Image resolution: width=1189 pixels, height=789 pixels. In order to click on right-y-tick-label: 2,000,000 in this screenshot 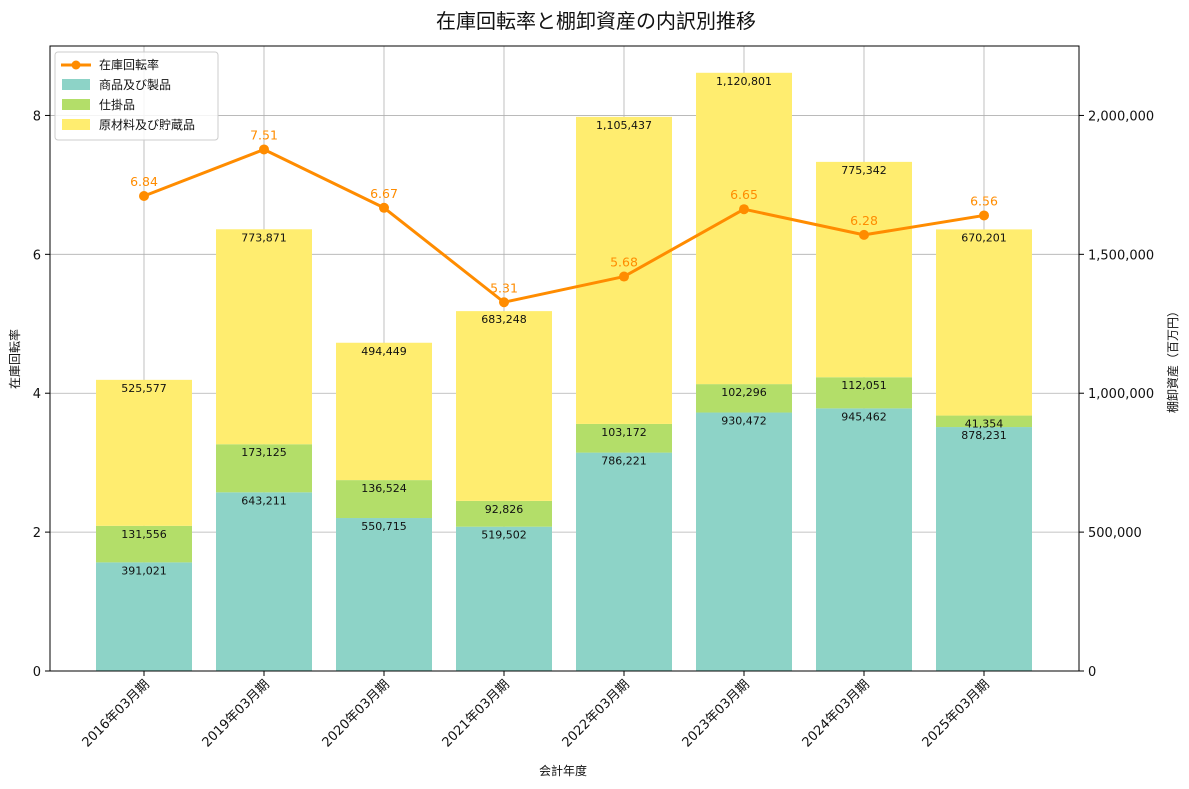, I will do `click(1121, 116)`.